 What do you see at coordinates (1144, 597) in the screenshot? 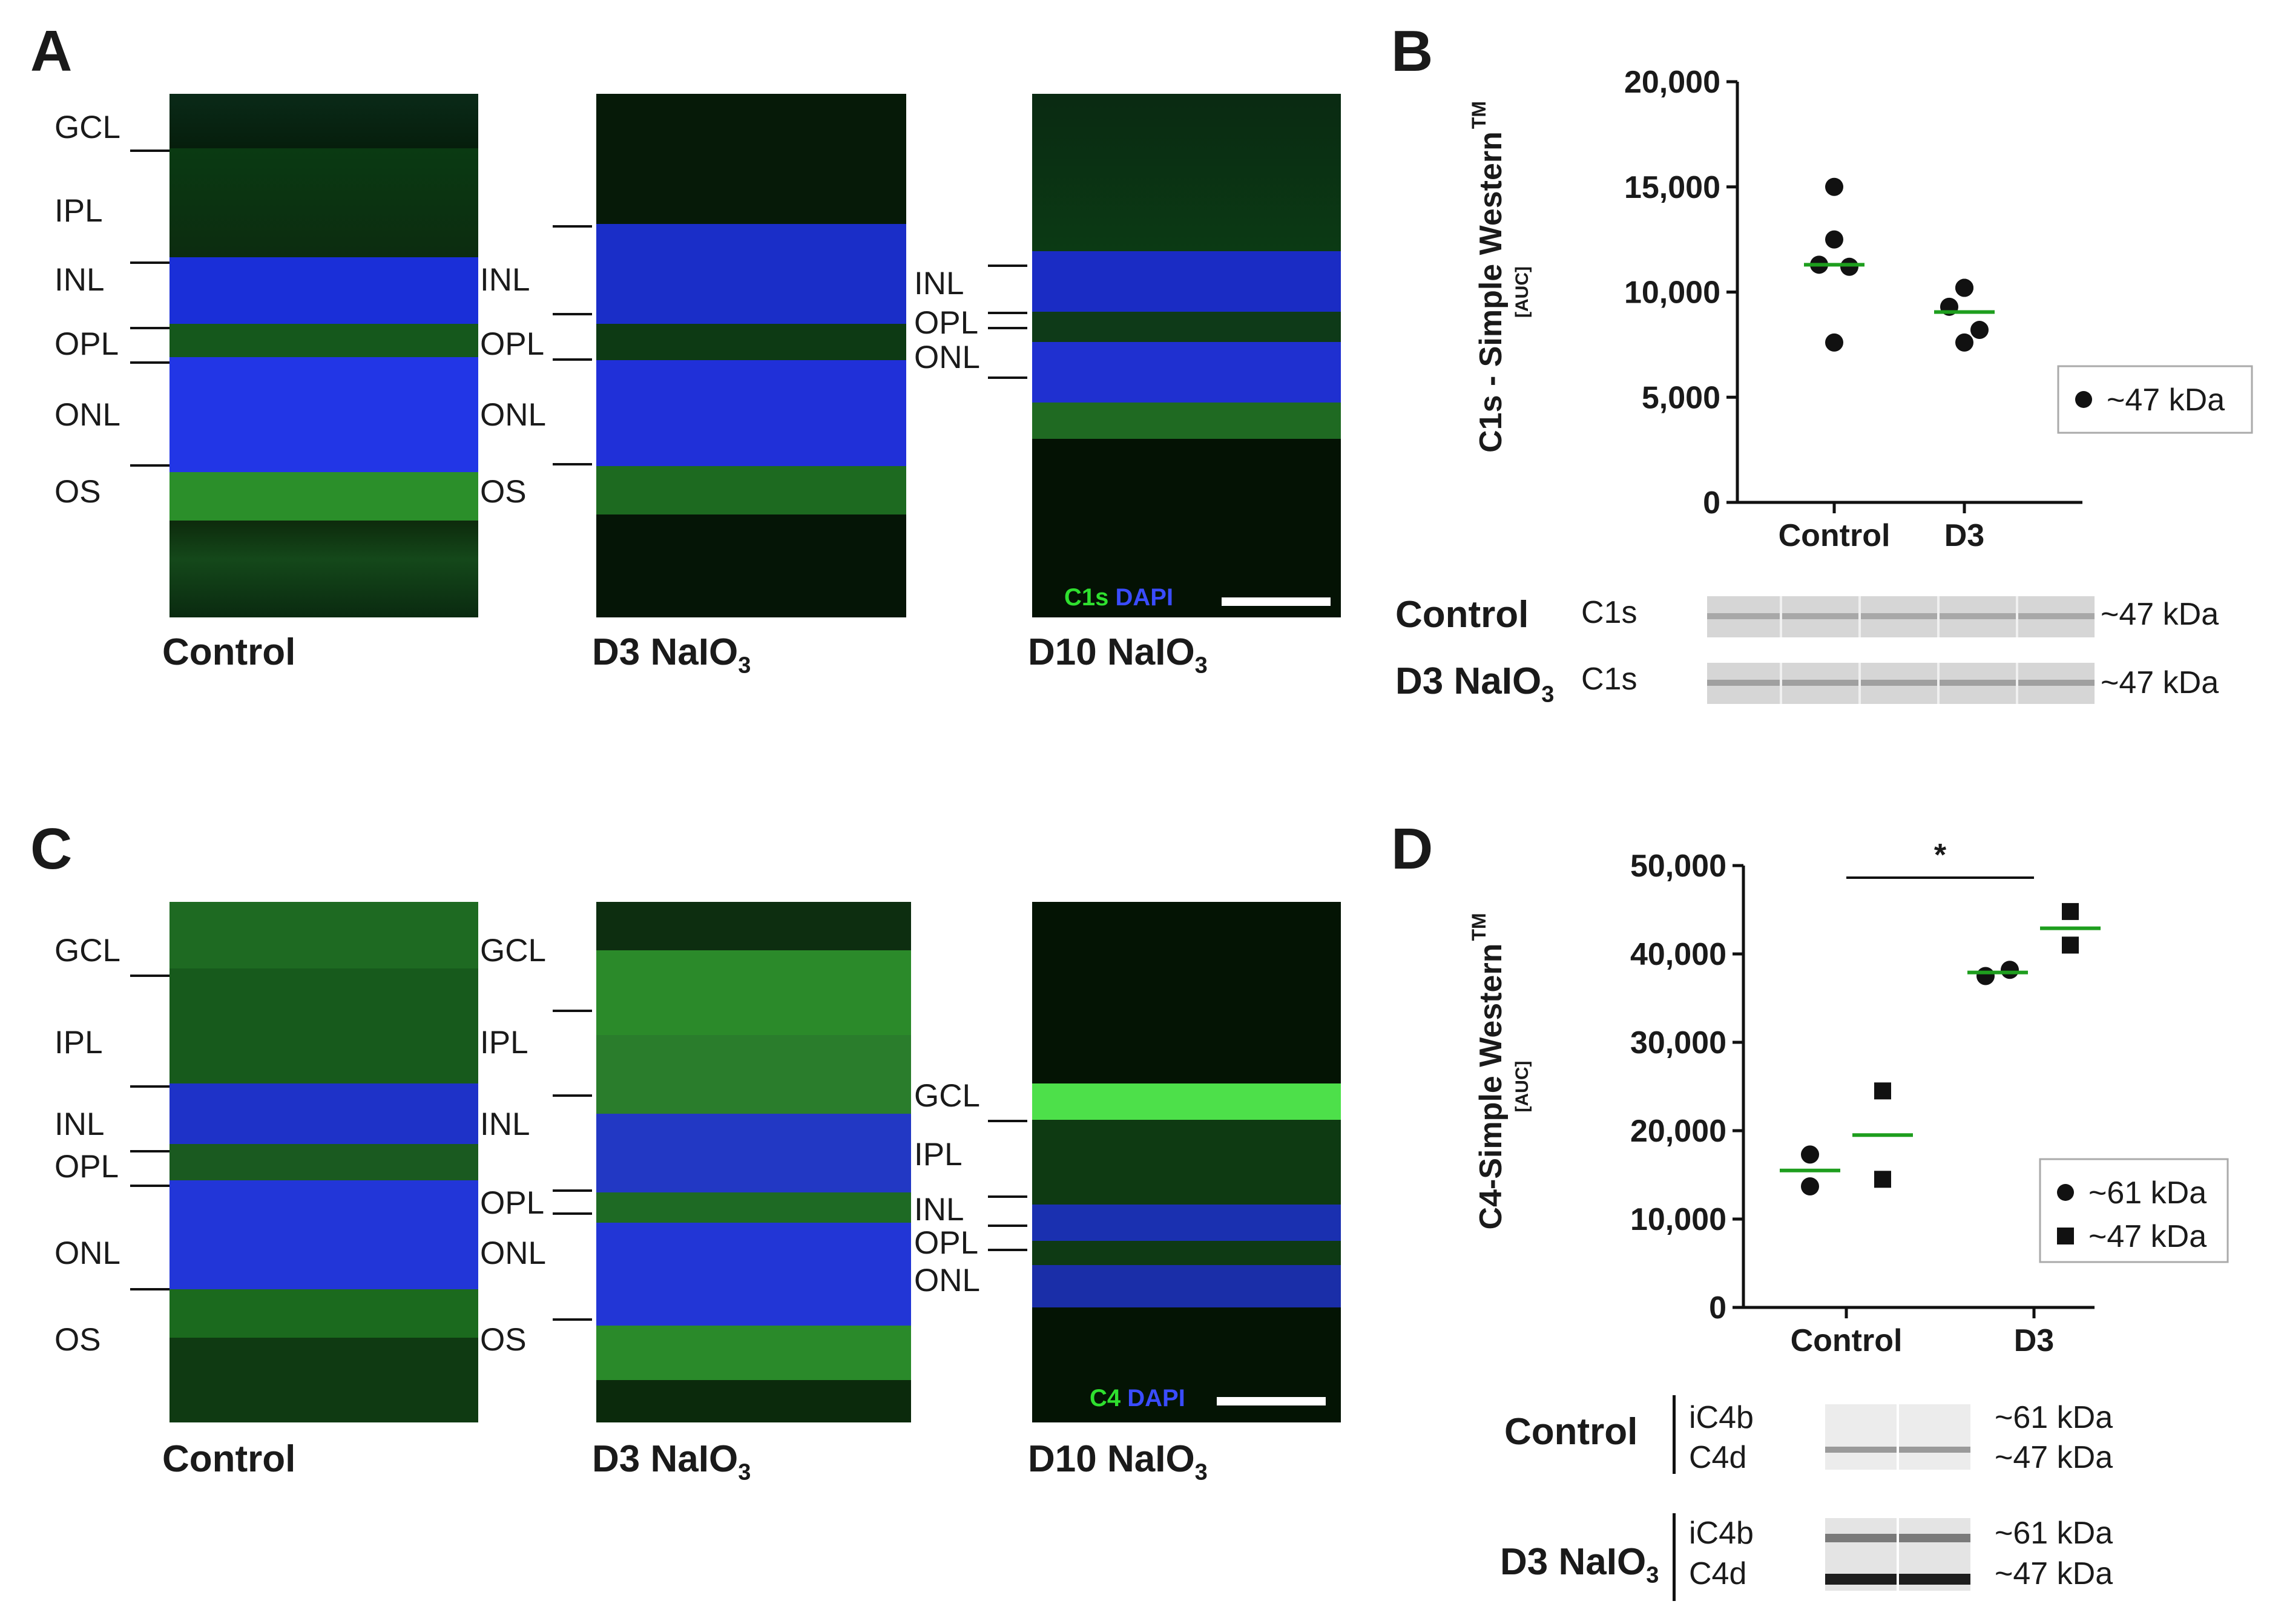
I see `stain-dapi-label-a: DAPI` at bounding box center [1144, 597].